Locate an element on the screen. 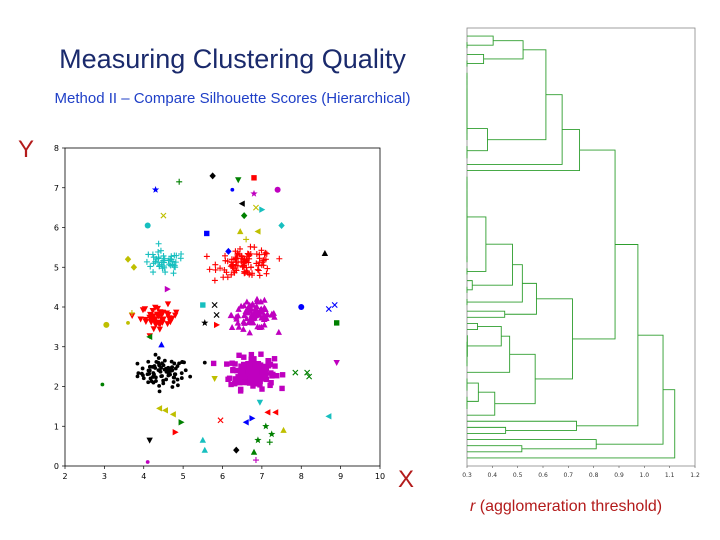 Image resolution: width=720 pixels, height=540 pixels. x-tick-label: 4 is located at coordinates (143, 476).